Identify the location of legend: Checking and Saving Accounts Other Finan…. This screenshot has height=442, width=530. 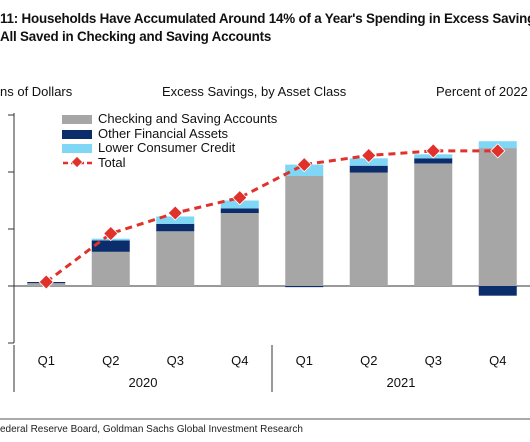
(170, 141).